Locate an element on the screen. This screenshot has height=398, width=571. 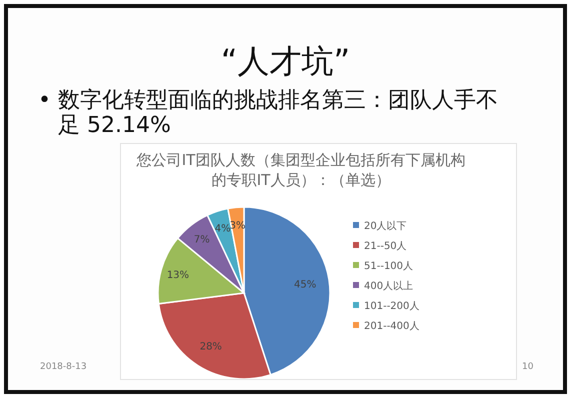
annotation: 10 is located at coordinates (528, 367).